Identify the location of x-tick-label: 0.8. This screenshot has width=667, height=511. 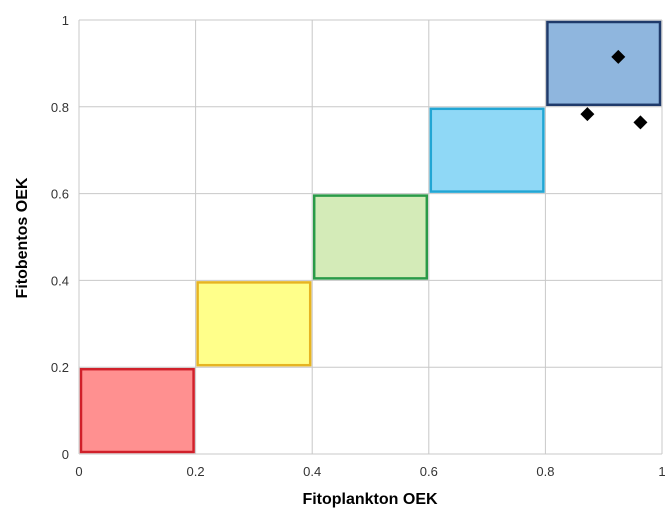
(545, 471).